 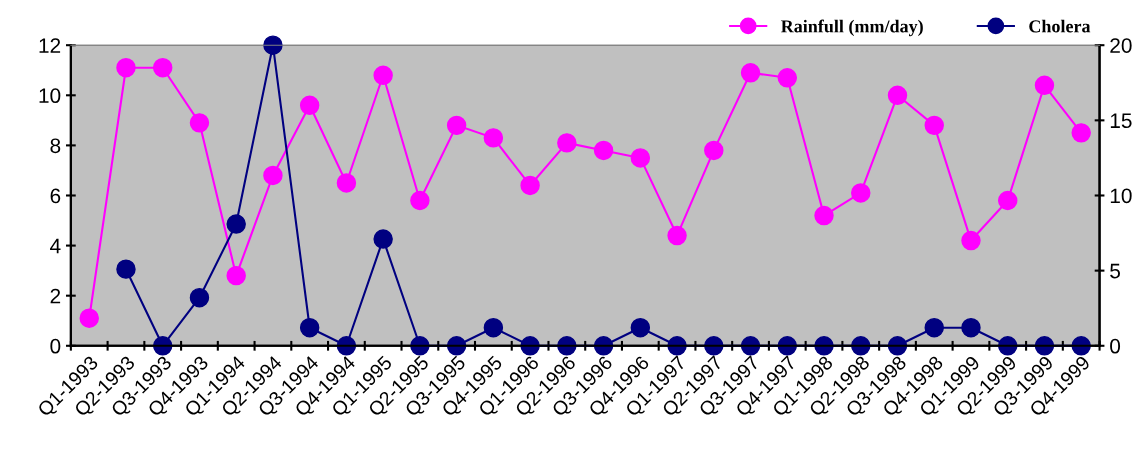 I want to click on legend-label: Rainfull (mm/day), so click(x=852, y=28).